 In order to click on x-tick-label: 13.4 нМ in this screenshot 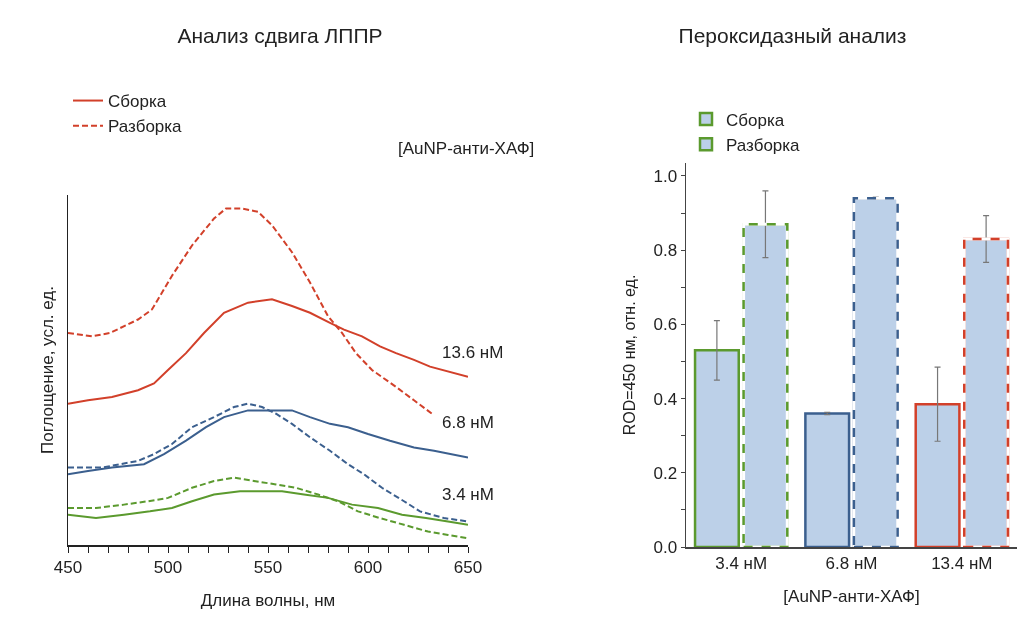, I will do `click(962, 563)`.